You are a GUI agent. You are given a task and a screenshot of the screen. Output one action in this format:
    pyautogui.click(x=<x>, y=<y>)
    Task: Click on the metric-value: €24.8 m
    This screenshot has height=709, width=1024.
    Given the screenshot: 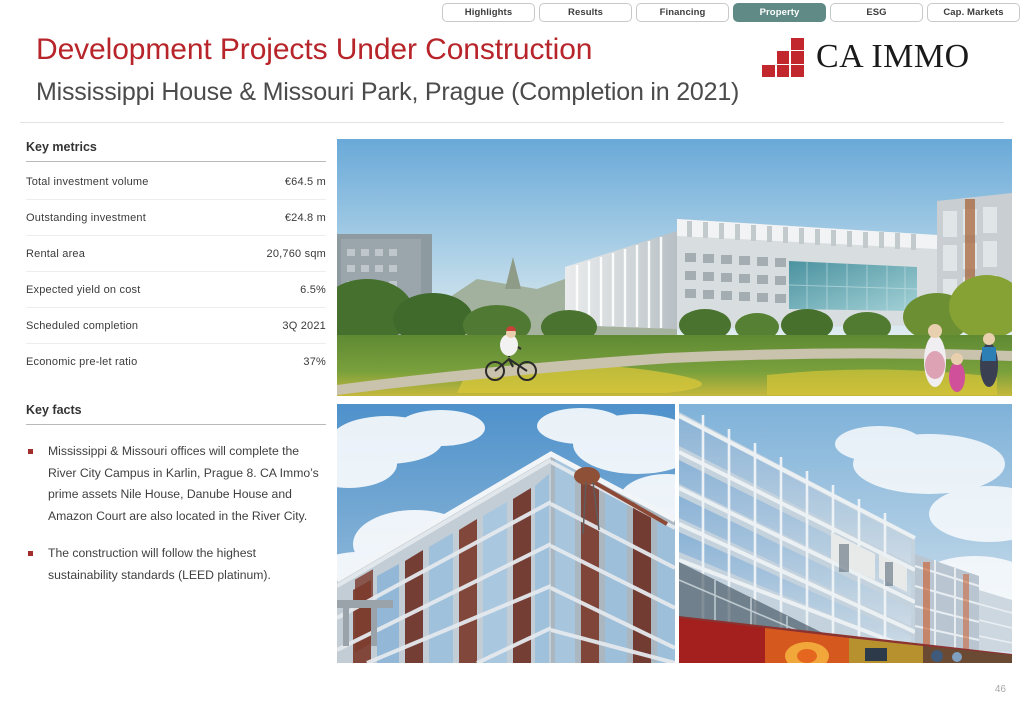 What is the action you would take?
    pyautogui.click(x=276, y=217)
    